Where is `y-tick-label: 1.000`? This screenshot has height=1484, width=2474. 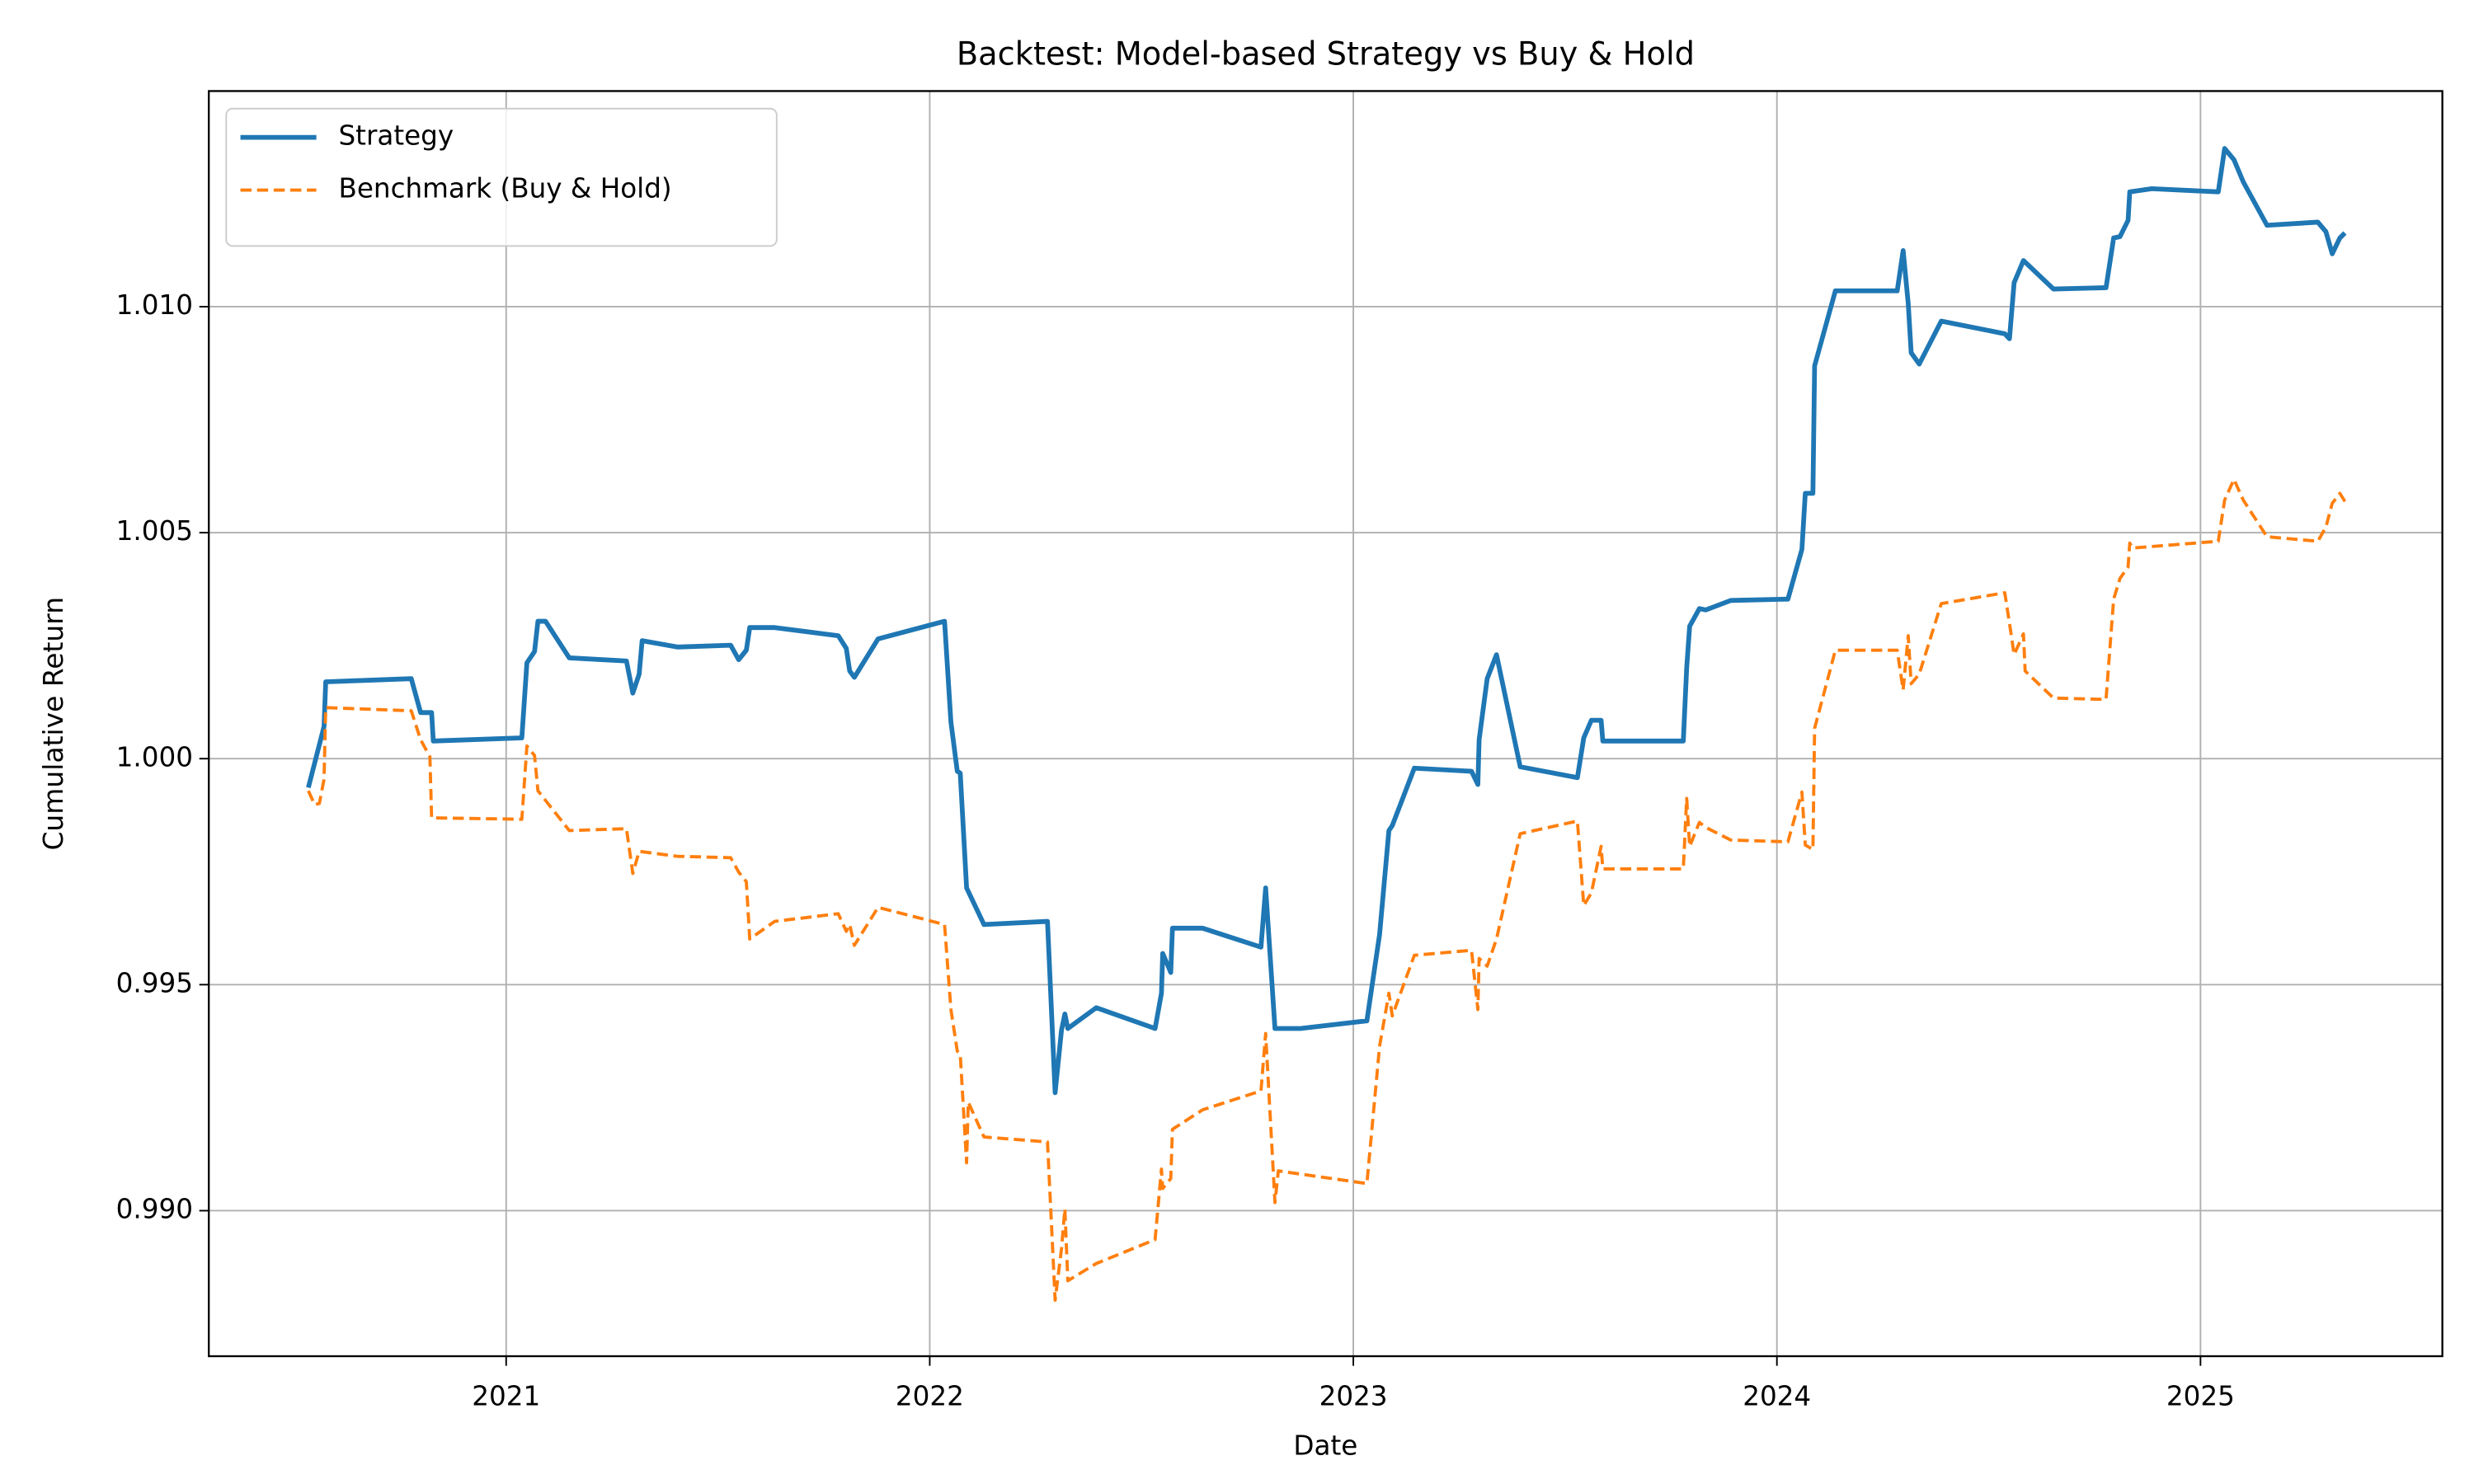 y-tick-label: 1.000 is located at coordinates (154, 757).